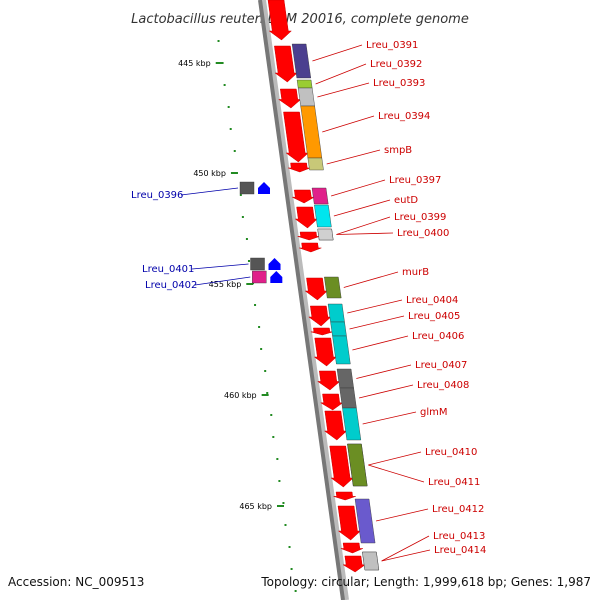 Image resolution: width=600 pixels, height=600 pixels. I want to click on gene-label-murB: murB, so click(415, 272).